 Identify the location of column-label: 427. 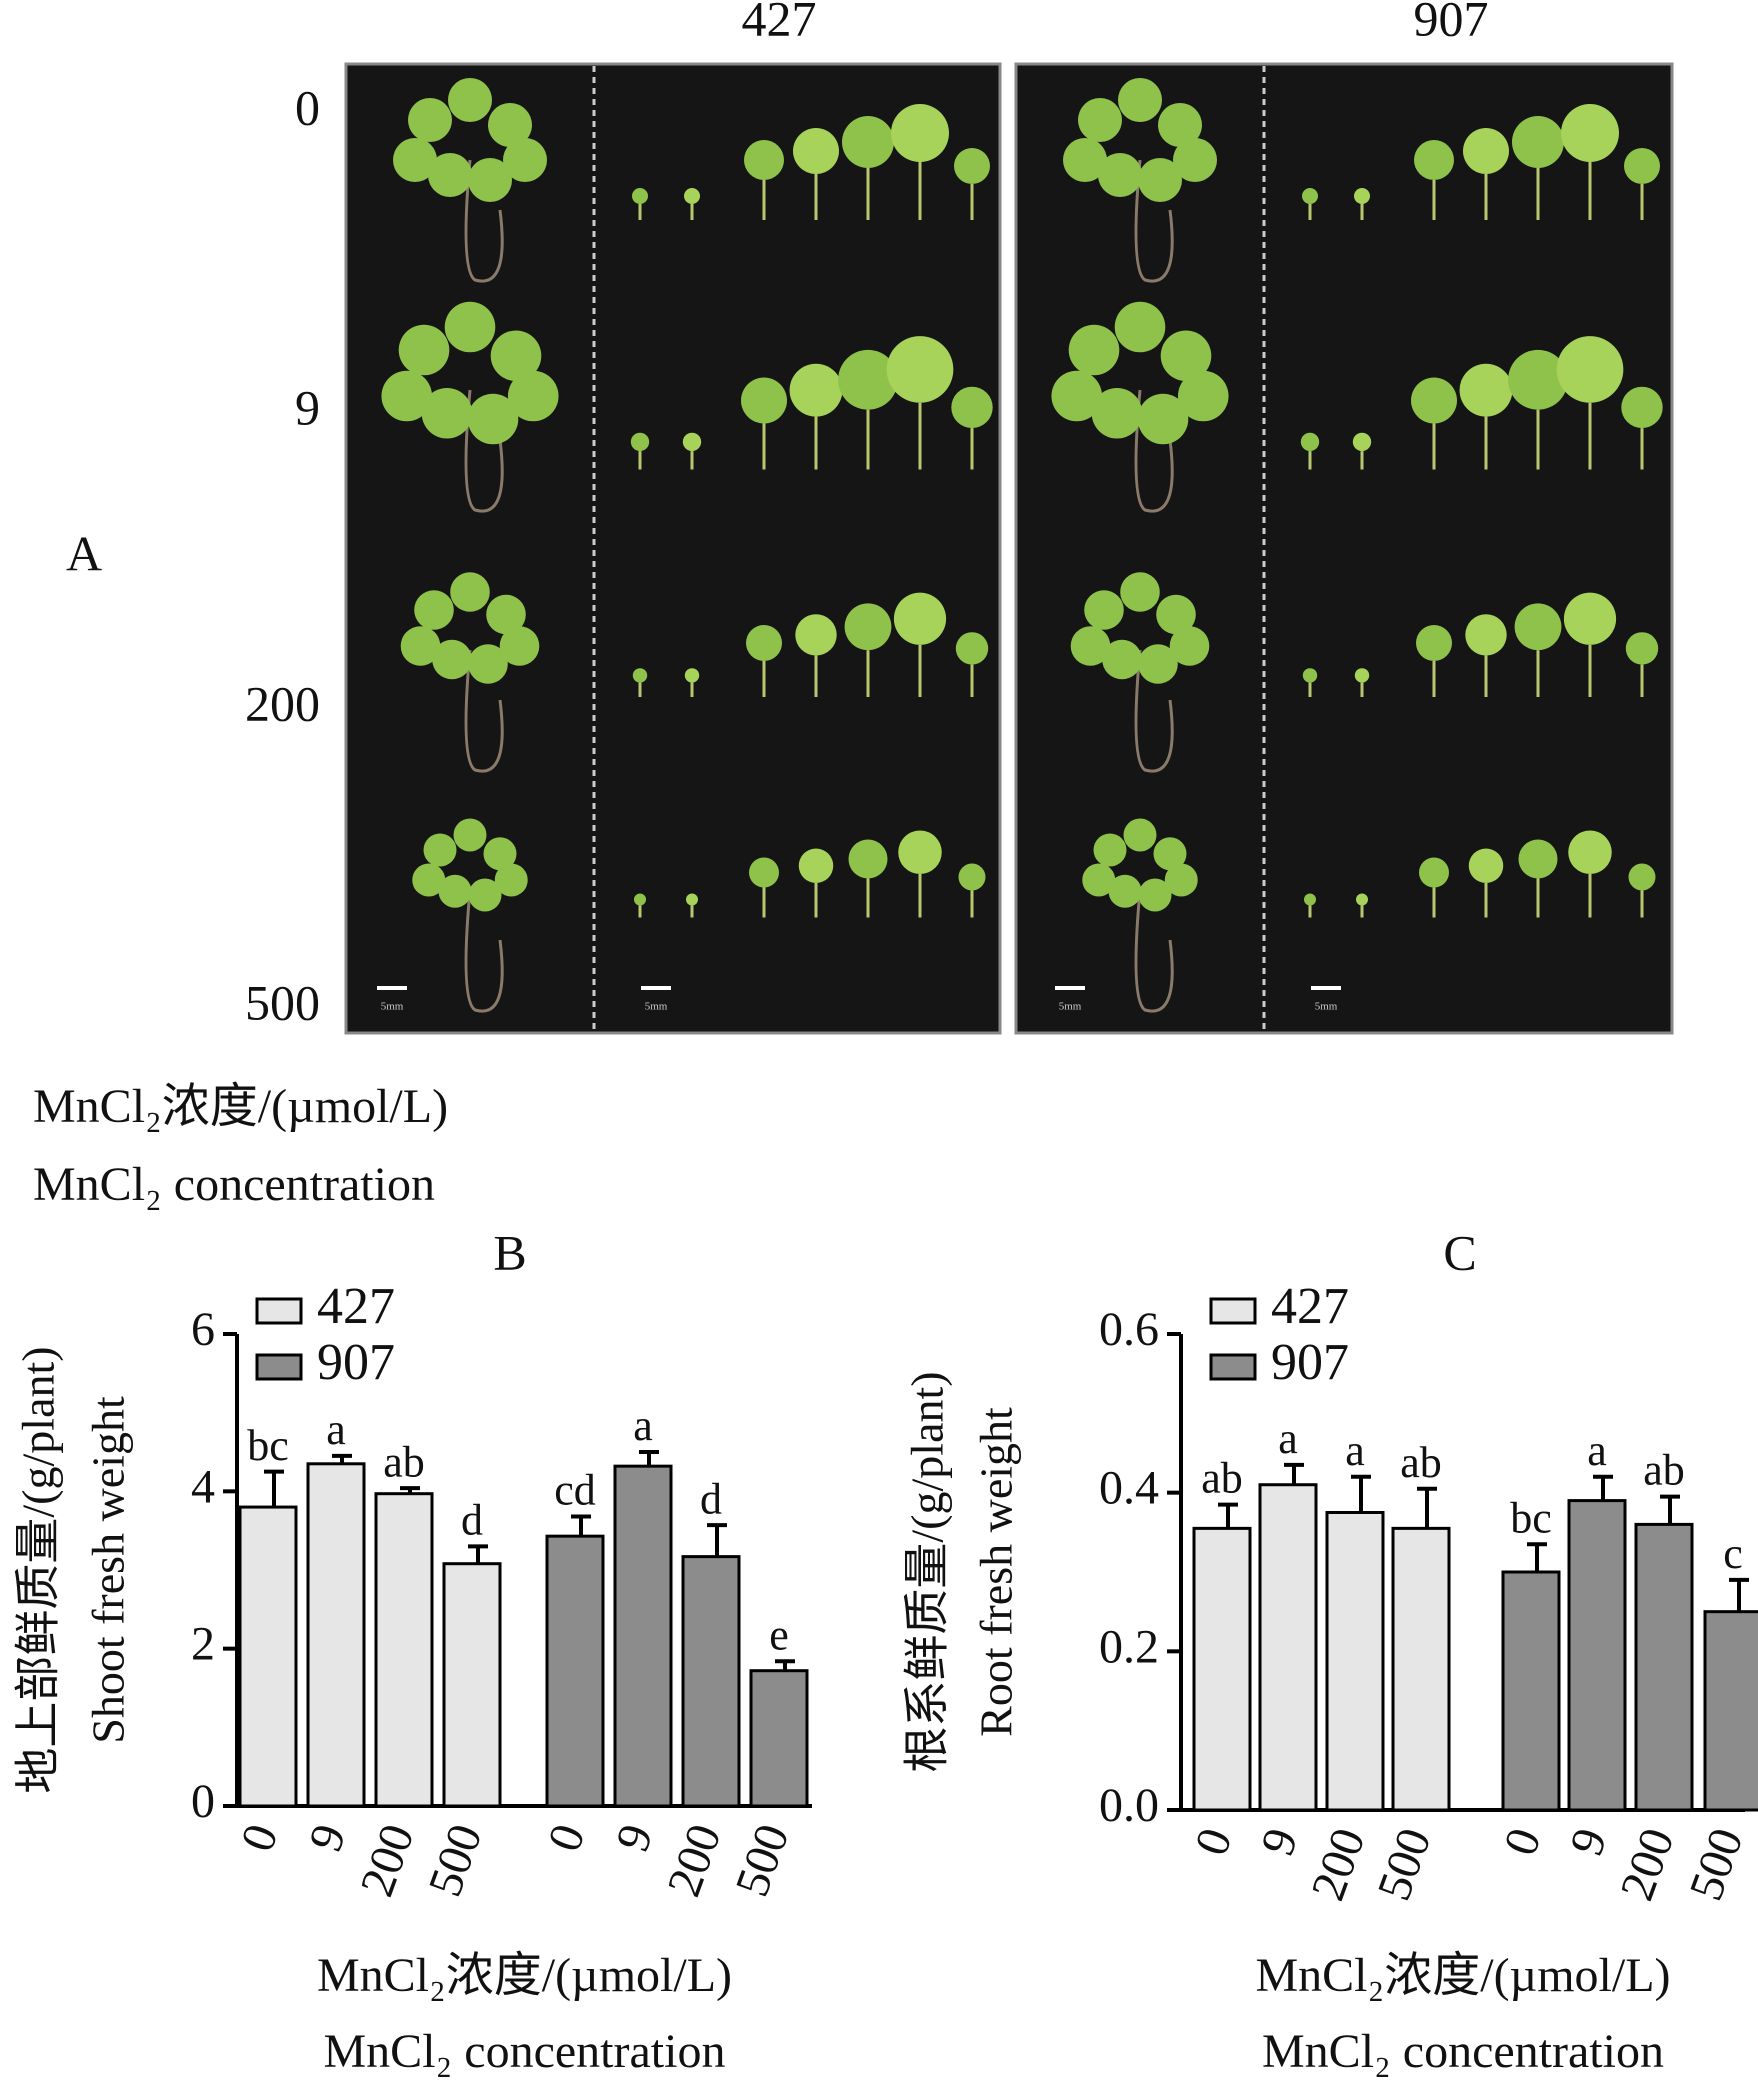
(779, 23).